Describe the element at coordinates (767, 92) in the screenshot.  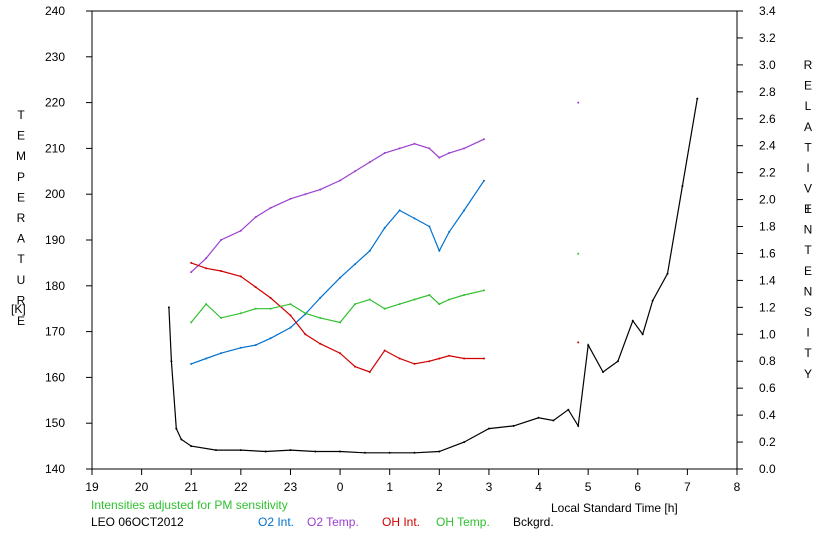
I see `y-right-tick-label: 2.8` at that location.